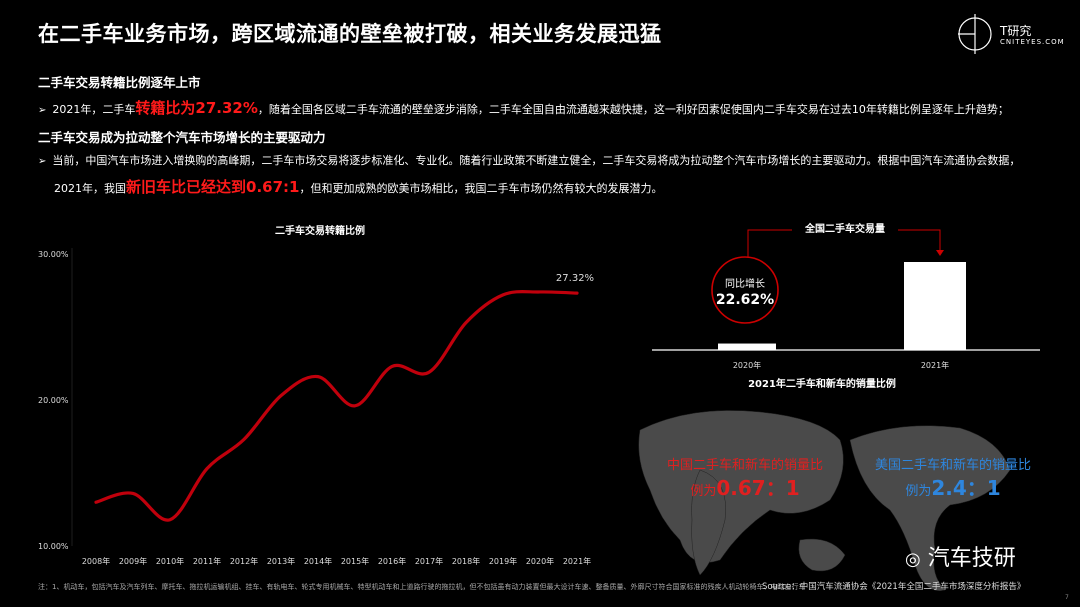  Describe the element at coordinates (503, 561) in the screenshot. I see `x-tick-label: 2019年` at that location.